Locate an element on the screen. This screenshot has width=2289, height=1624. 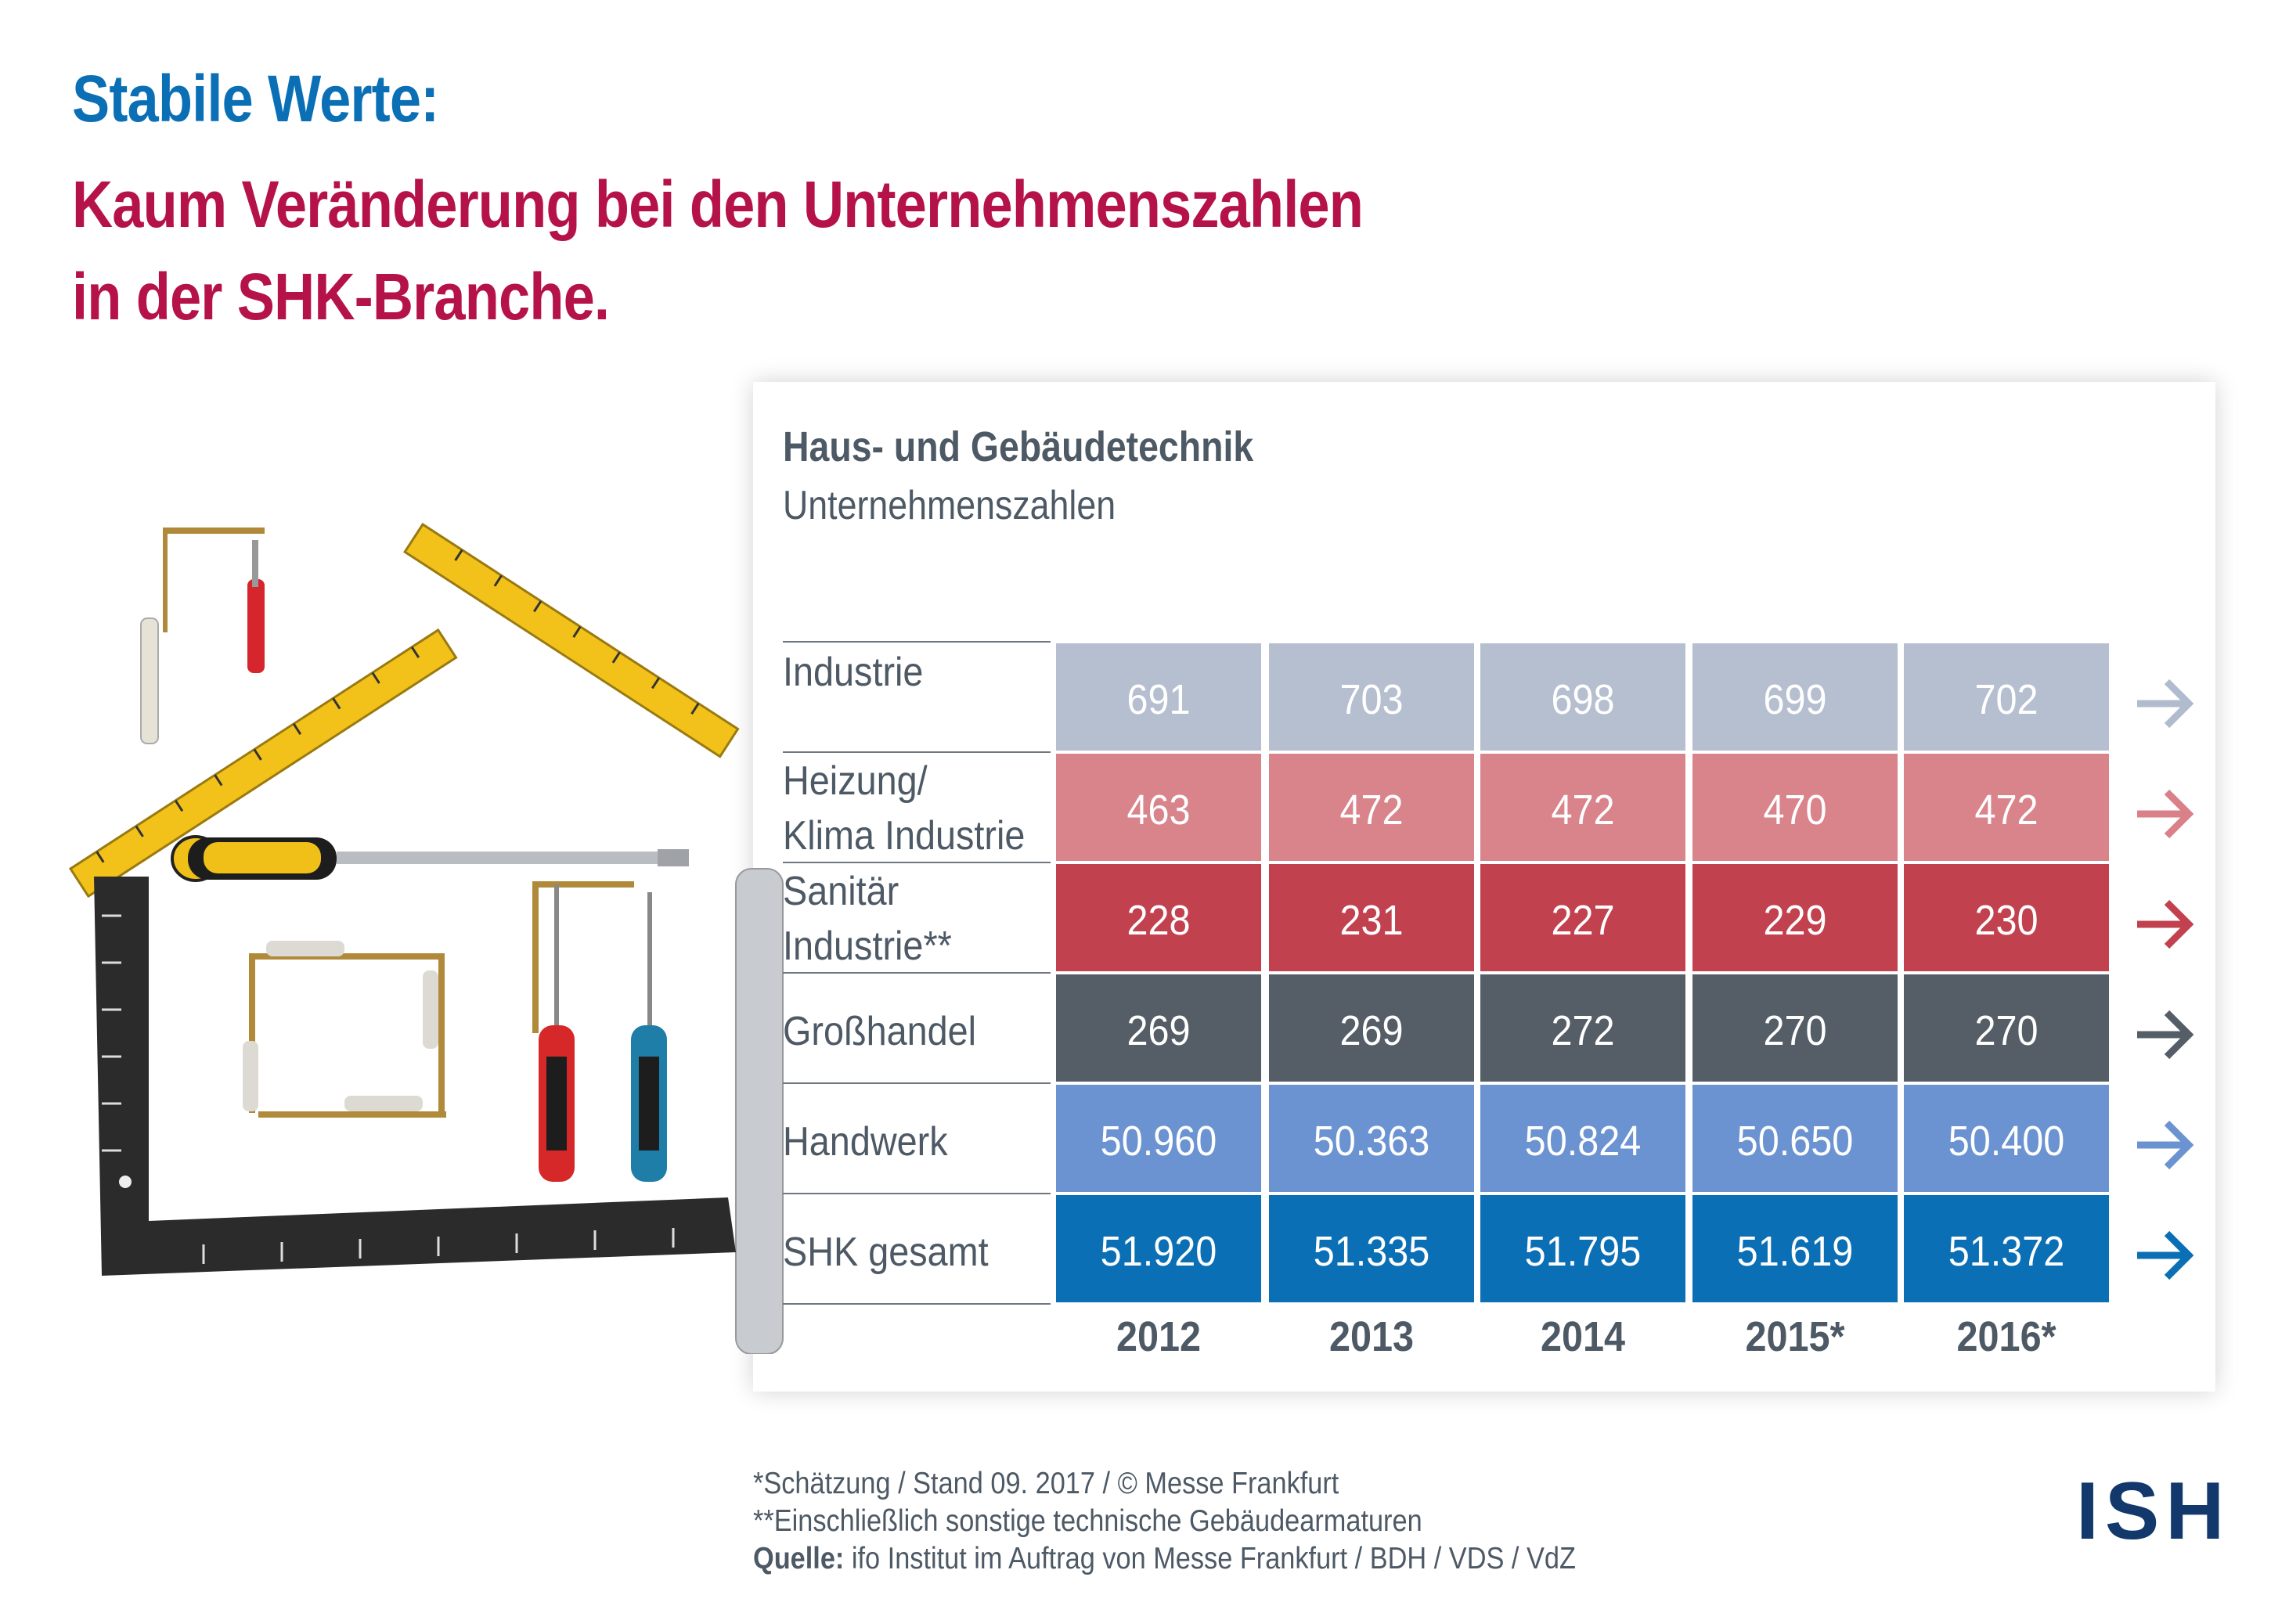
row-label: Großhandel is located at coordinates (879, 1031).